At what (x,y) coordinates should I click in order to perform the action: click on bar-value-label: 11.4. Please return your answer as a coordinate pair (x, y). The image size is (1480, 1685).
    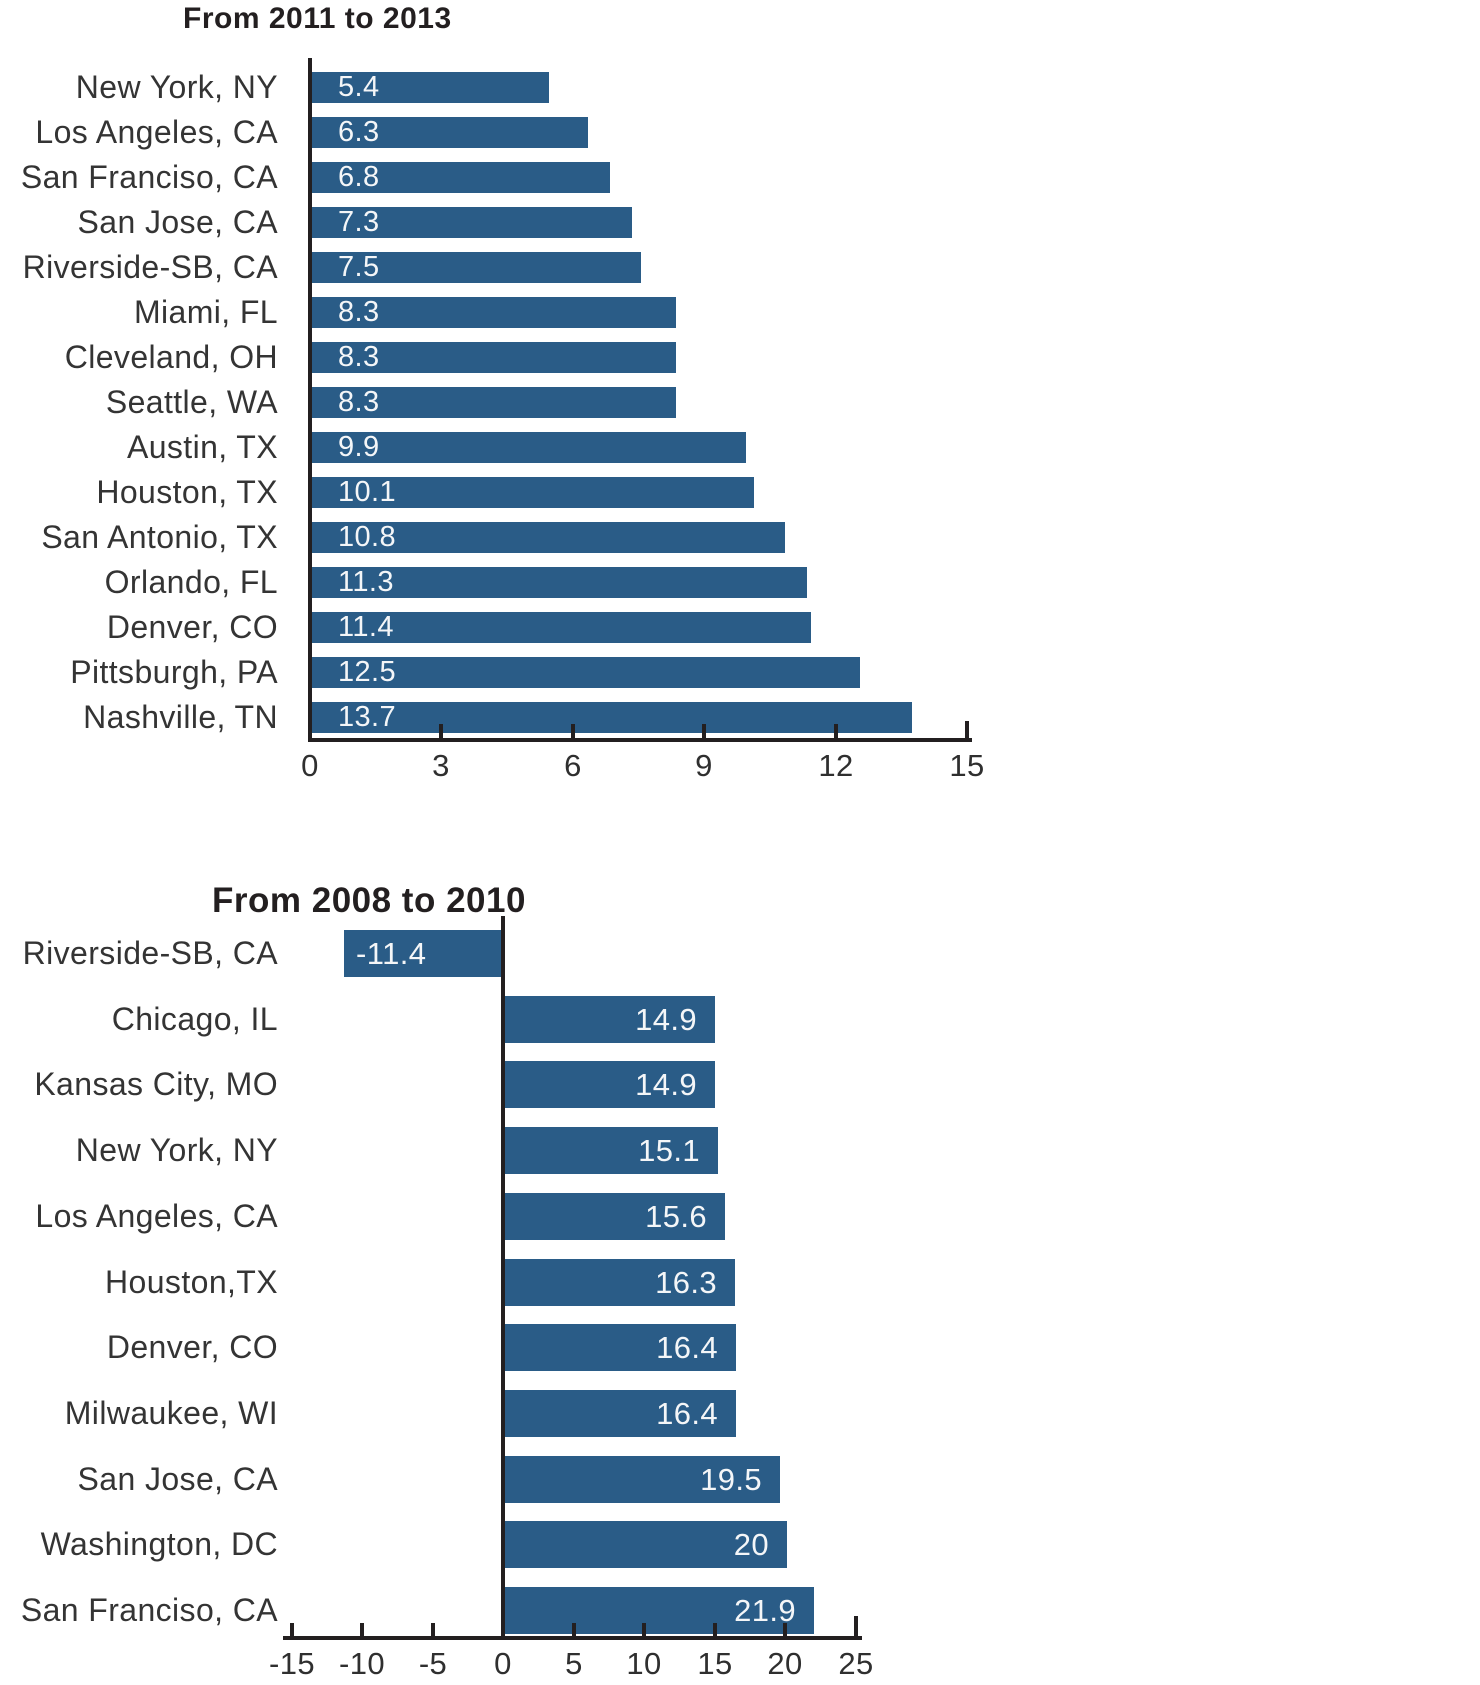
    Looking at the image, I should click on (366, 627).